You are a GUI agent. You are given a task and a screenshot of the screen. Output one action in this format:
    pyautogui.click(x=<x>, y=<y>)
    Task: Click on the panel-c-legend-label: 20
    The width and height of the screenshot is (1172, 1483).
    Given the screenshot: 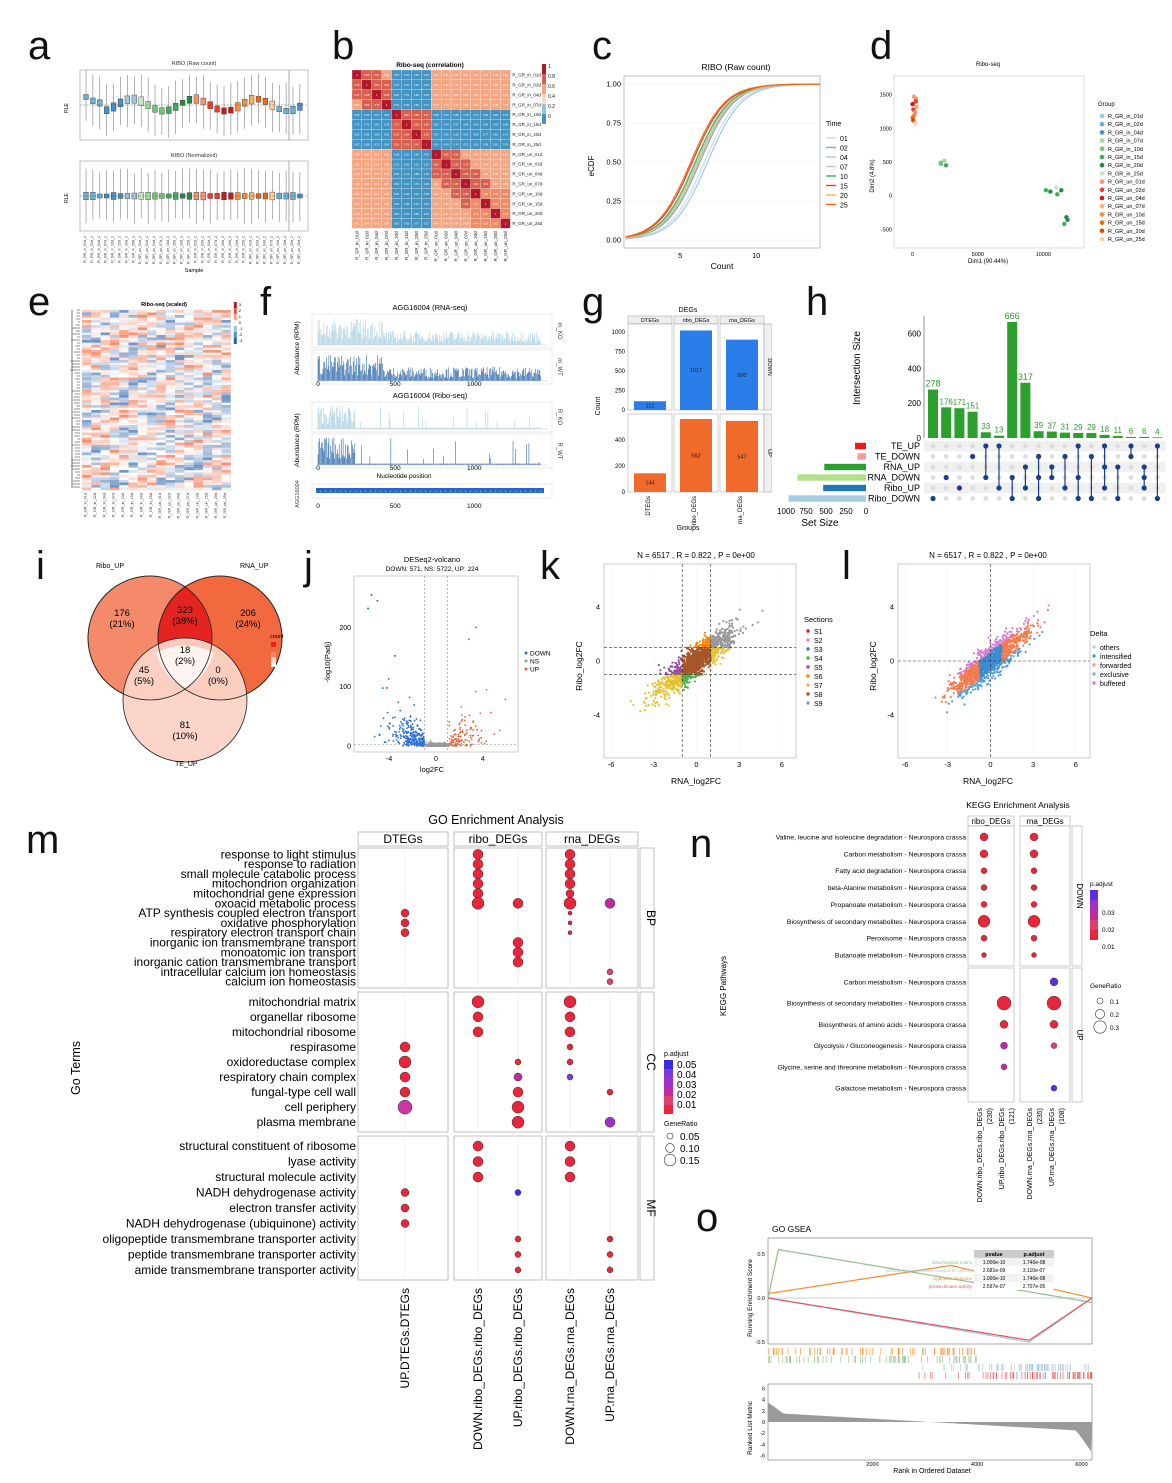 What is the action you would take?
    pyautogui.click(x=844, y=196)
    